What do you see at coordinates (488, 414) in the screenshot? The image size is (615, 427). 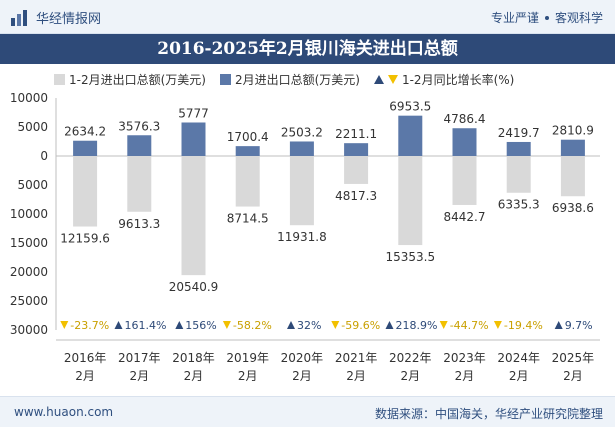 I see `data-source: 数据来源：中国海关，华经产业研究院整理` at bounding box center [488, 414].